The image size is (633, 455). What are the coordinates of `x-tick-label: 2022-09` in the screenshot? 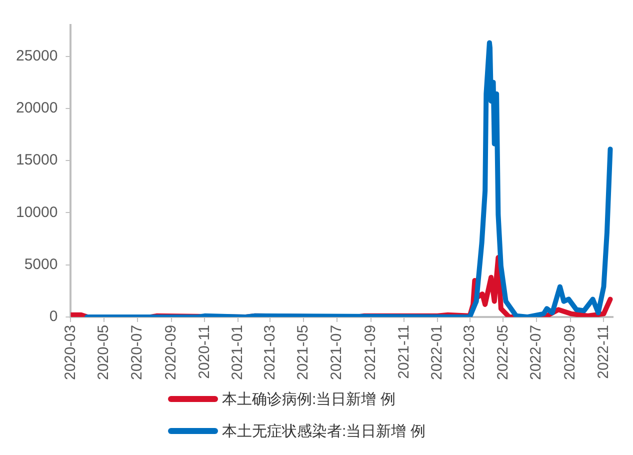 It's located at (570, 352).